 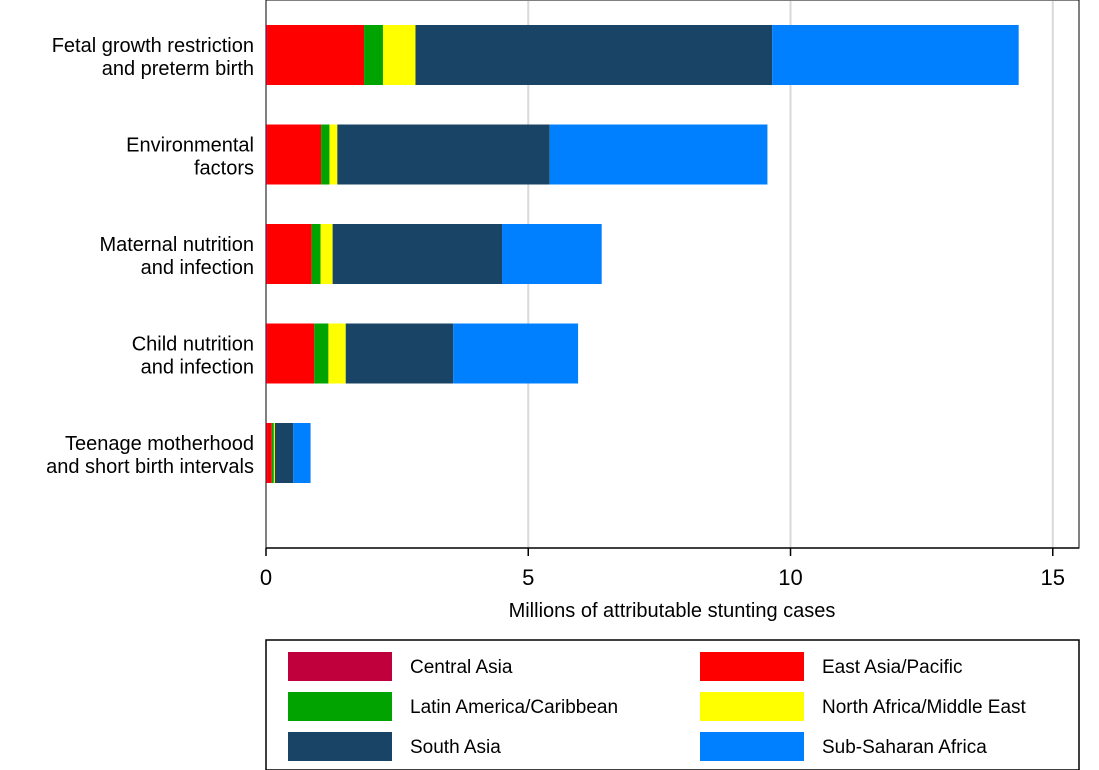 I want to click on legend-label: Central Asia, so click(x=461, y=667).